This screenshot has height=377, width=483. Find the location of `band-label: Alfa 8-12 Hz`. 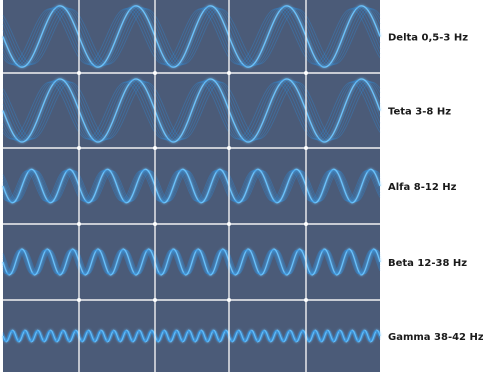

band-label: Alfa 8-12 Hz is located at coordinates (422, 187).